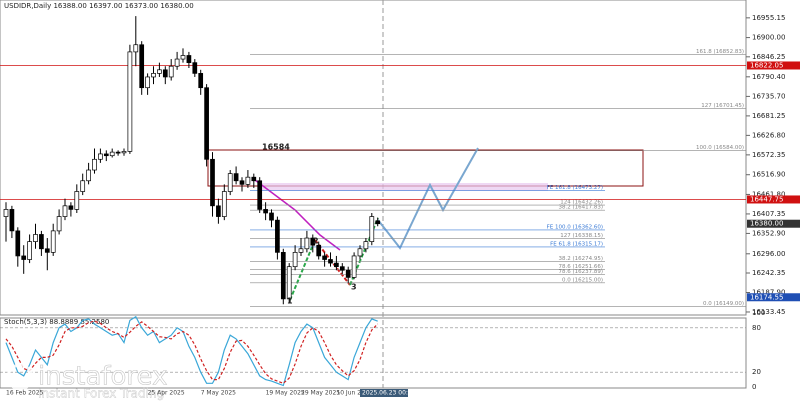 The image size is (800, 401). I want to click on zone-band, so click(405, 187).